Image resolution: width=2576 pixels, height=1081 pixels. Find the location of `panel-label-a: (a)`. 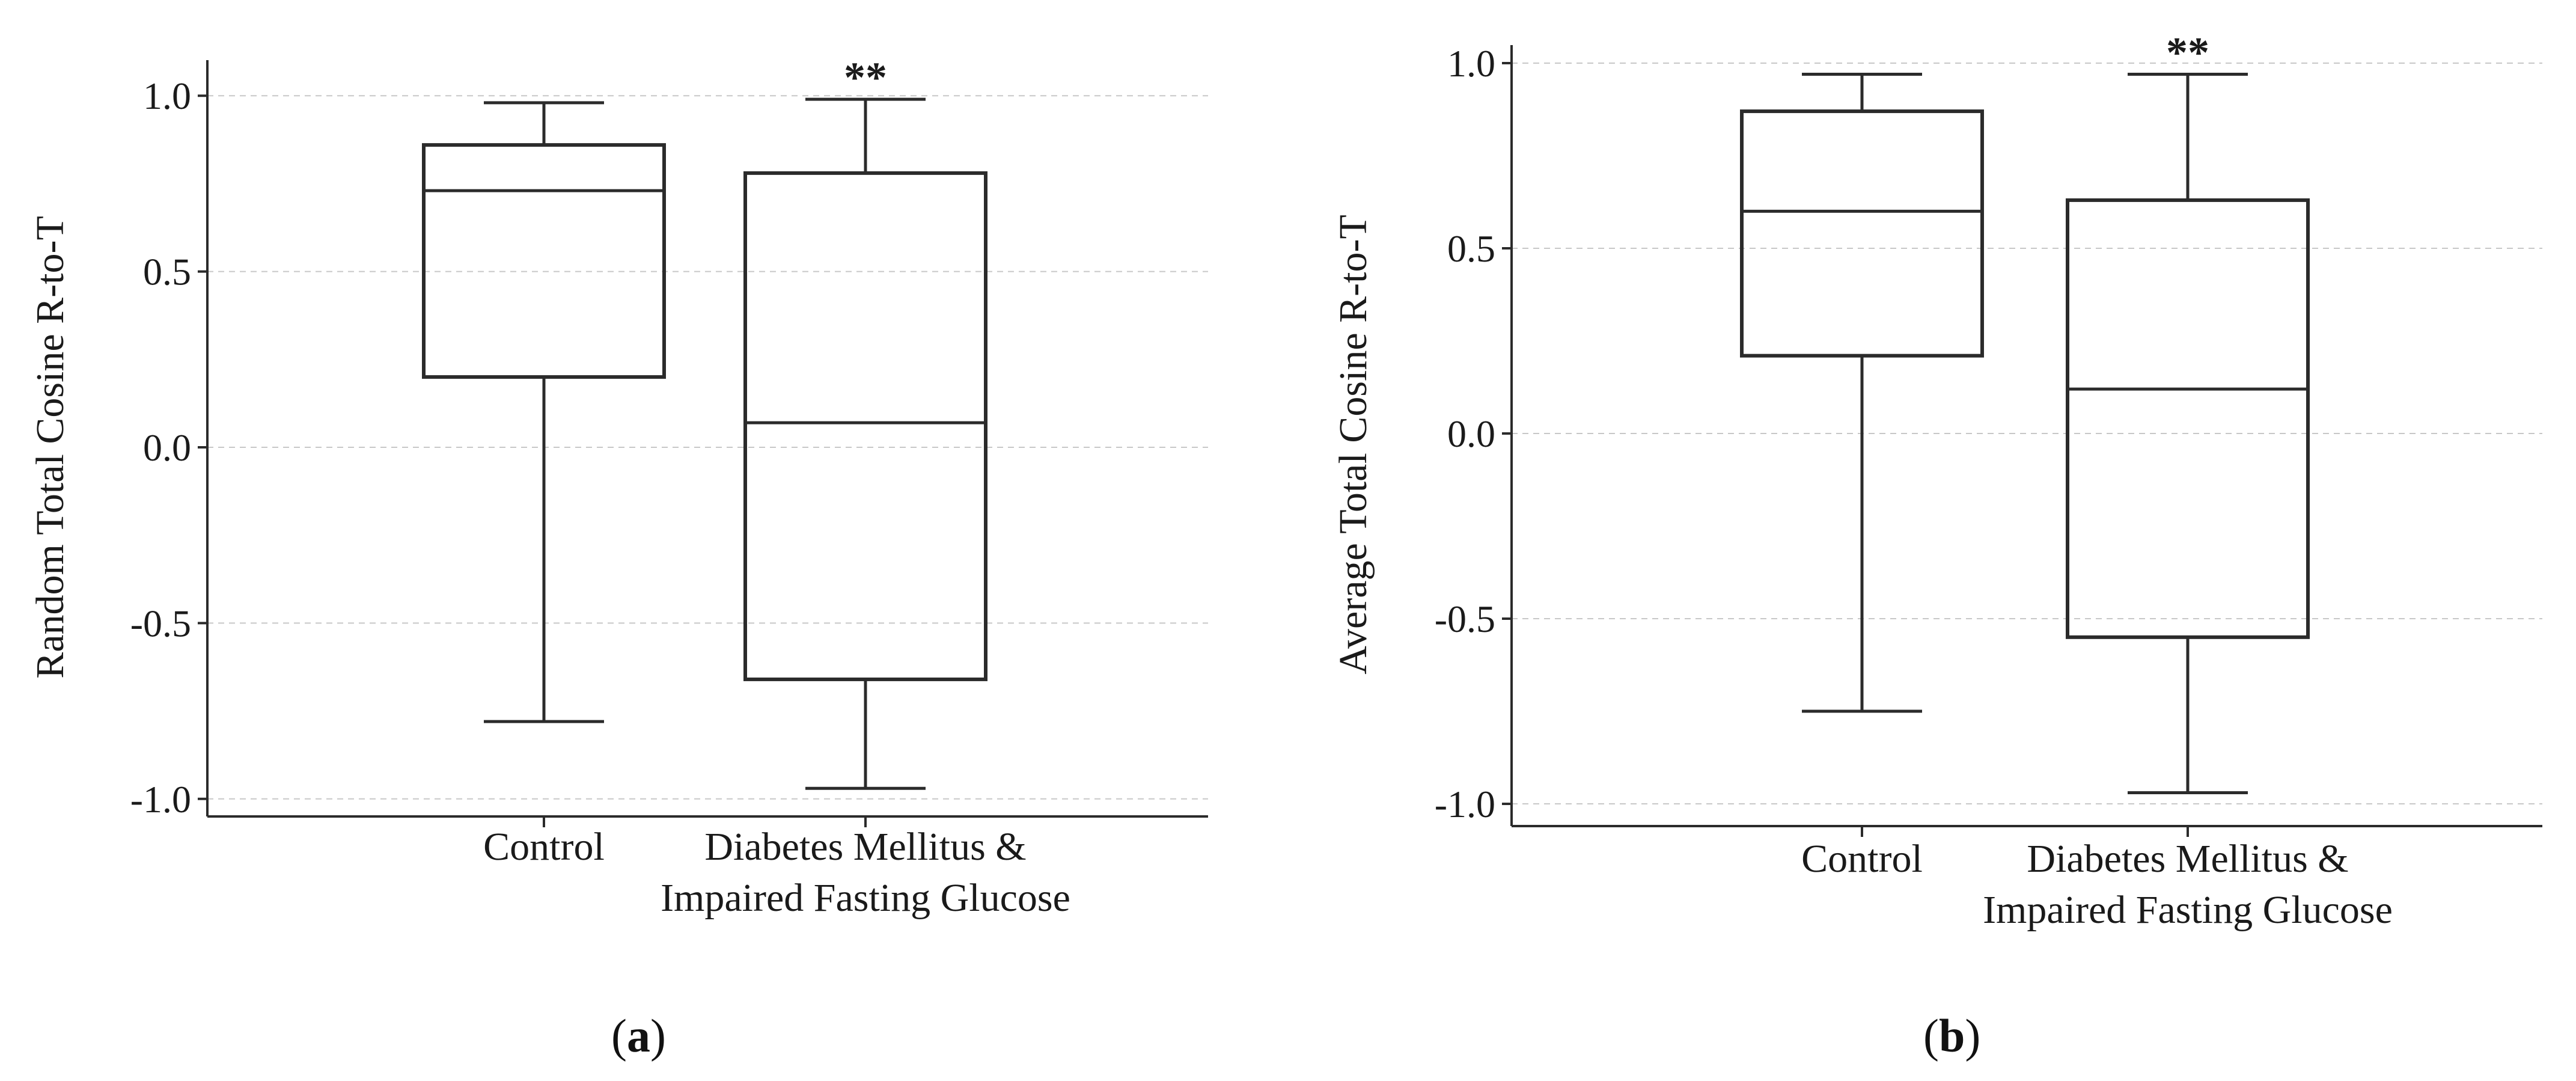

panel-label-a: (a) is located at coordinates (638, 1035).